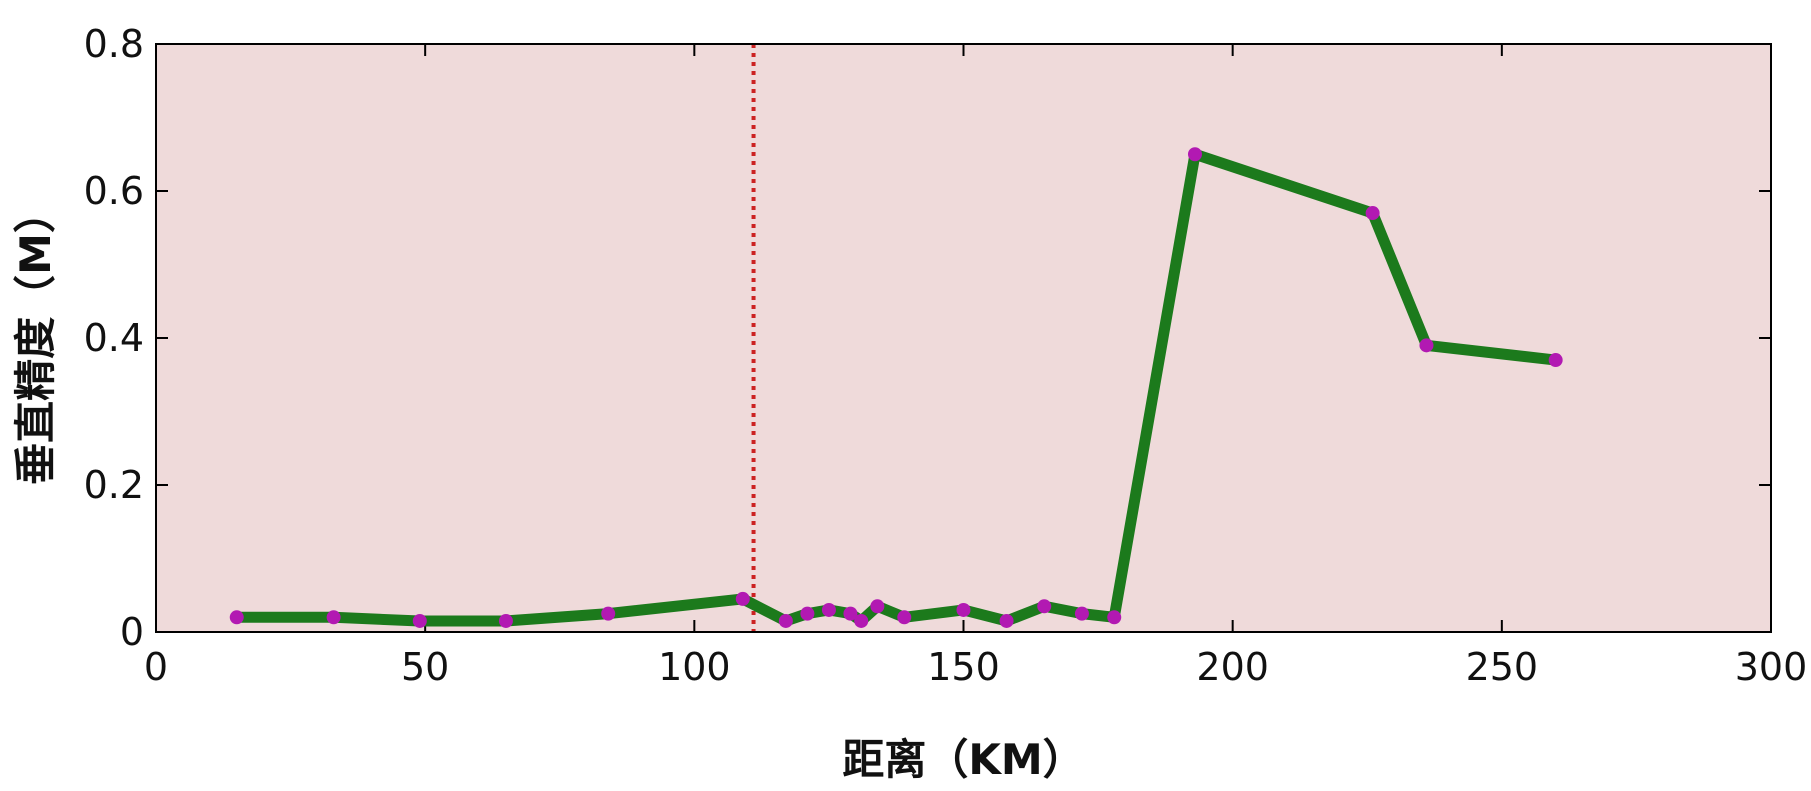 The image size is (1811, 791). I want to click on y-tick-label: 0.4, so click(114, 338).